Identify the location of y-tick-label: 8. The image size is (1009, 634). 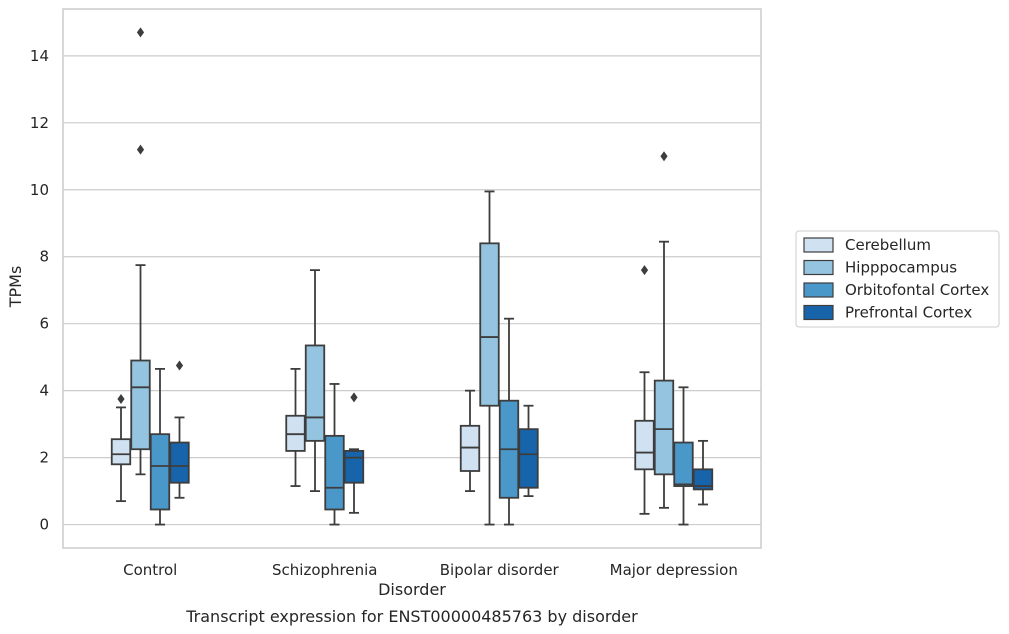
(44, 257).